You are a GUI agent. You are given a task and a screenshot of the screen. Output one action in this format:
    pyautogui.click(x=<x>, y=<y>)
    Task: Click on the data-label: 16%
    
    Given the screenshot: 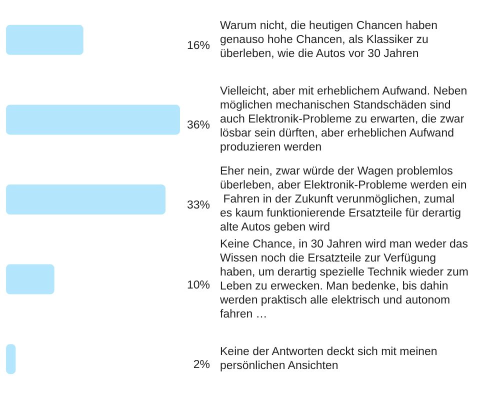 What is the action you would take?
    pyautogui.click(x=198, y=46)
    